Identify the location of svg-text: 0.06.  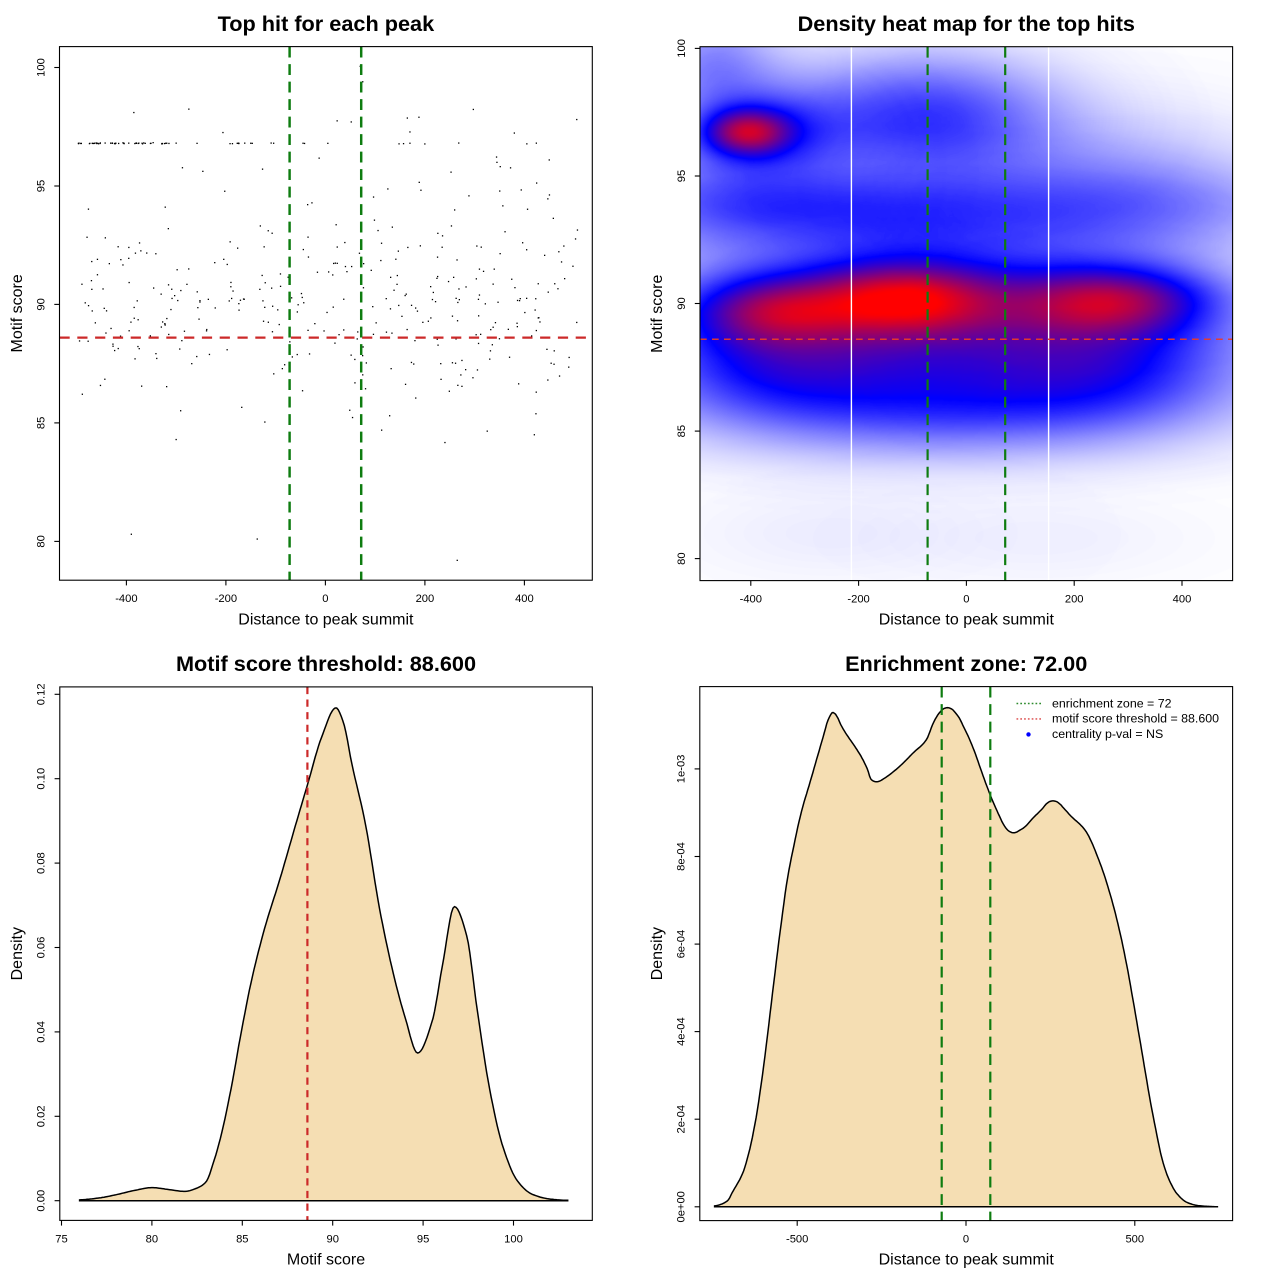
(42, 948).